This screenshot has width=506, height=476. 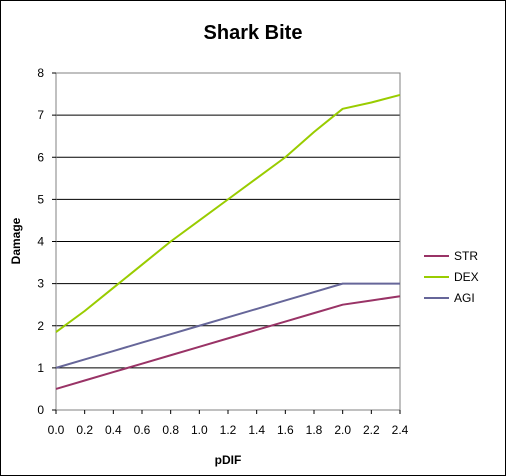 What do you see at coordinates (451, 277) in the screenshot?
I see `legend: STR DEX AGI` at bounding box center [451, 277].